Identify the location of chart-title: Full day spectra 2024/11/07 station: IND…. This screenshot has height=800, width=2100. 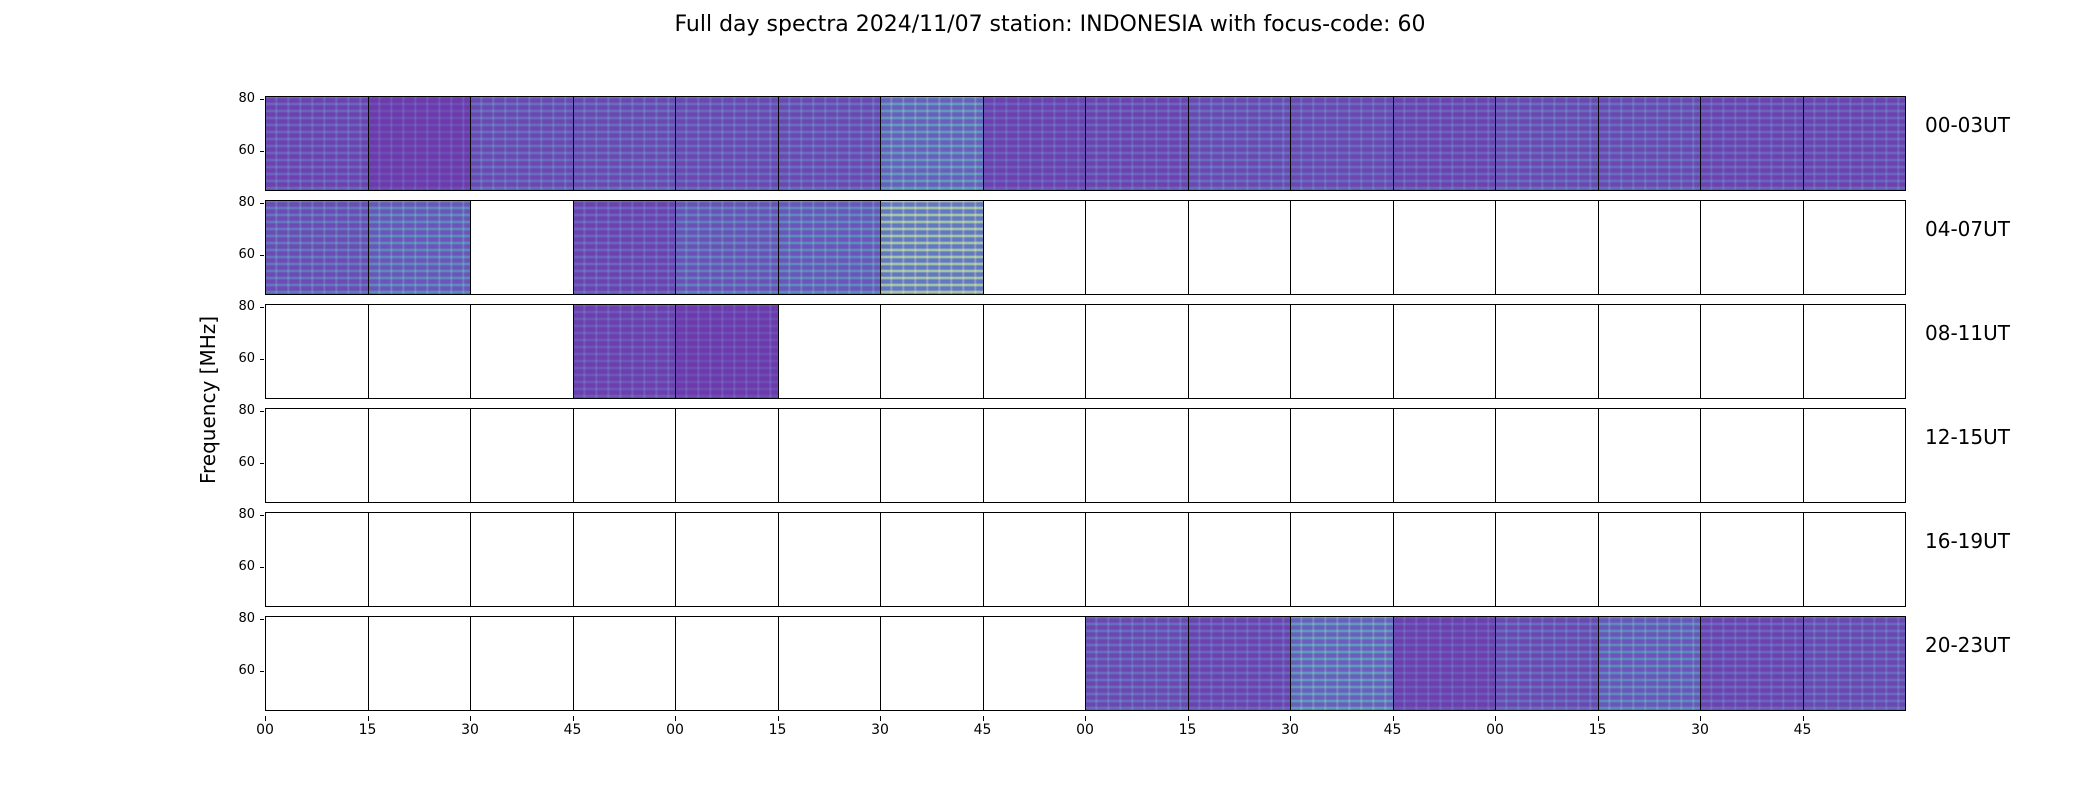
(1050, 24).